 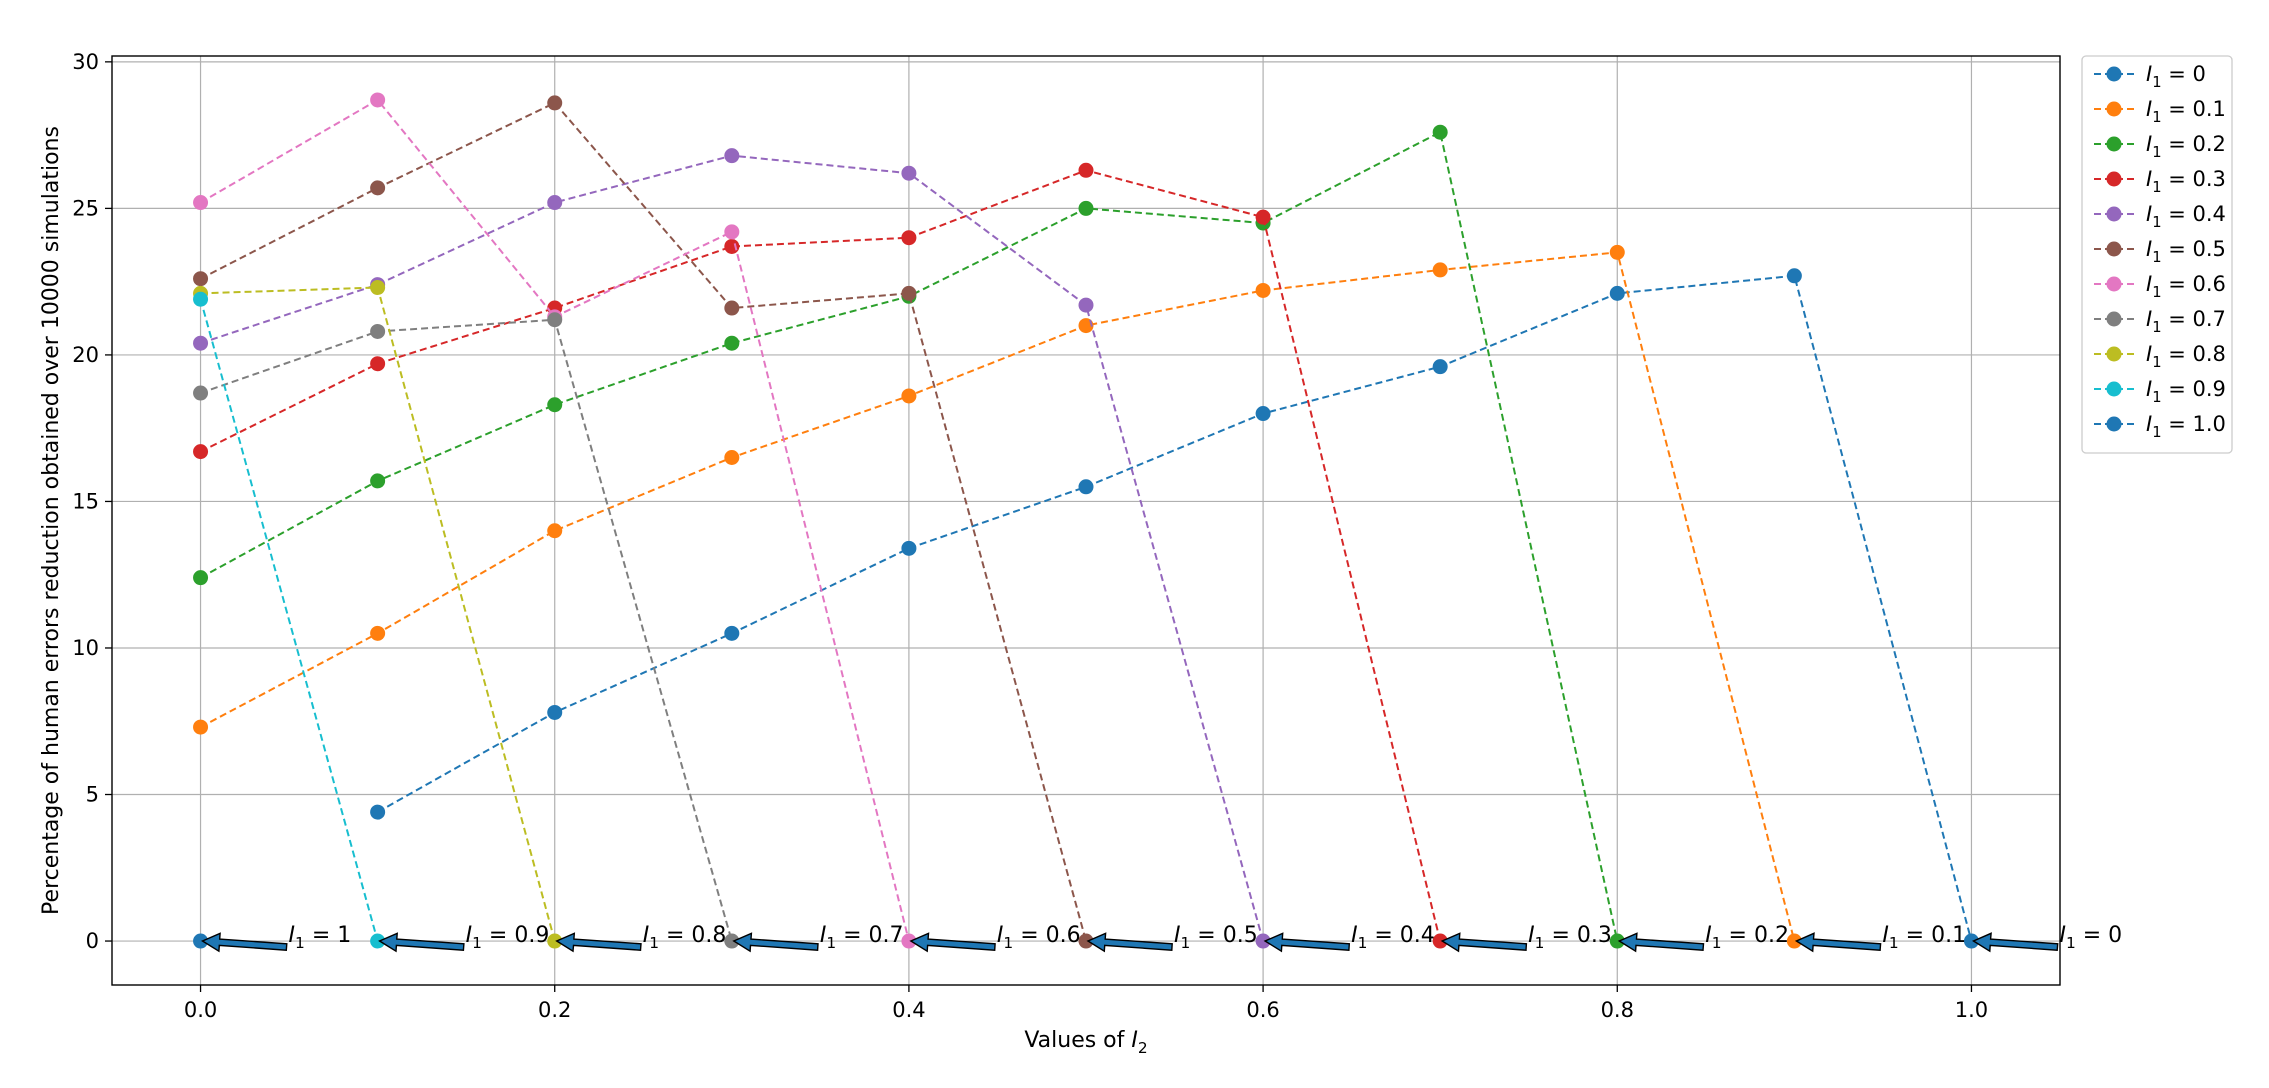 I want to click on y-tick-label: 20, so click(x=85, y=355).